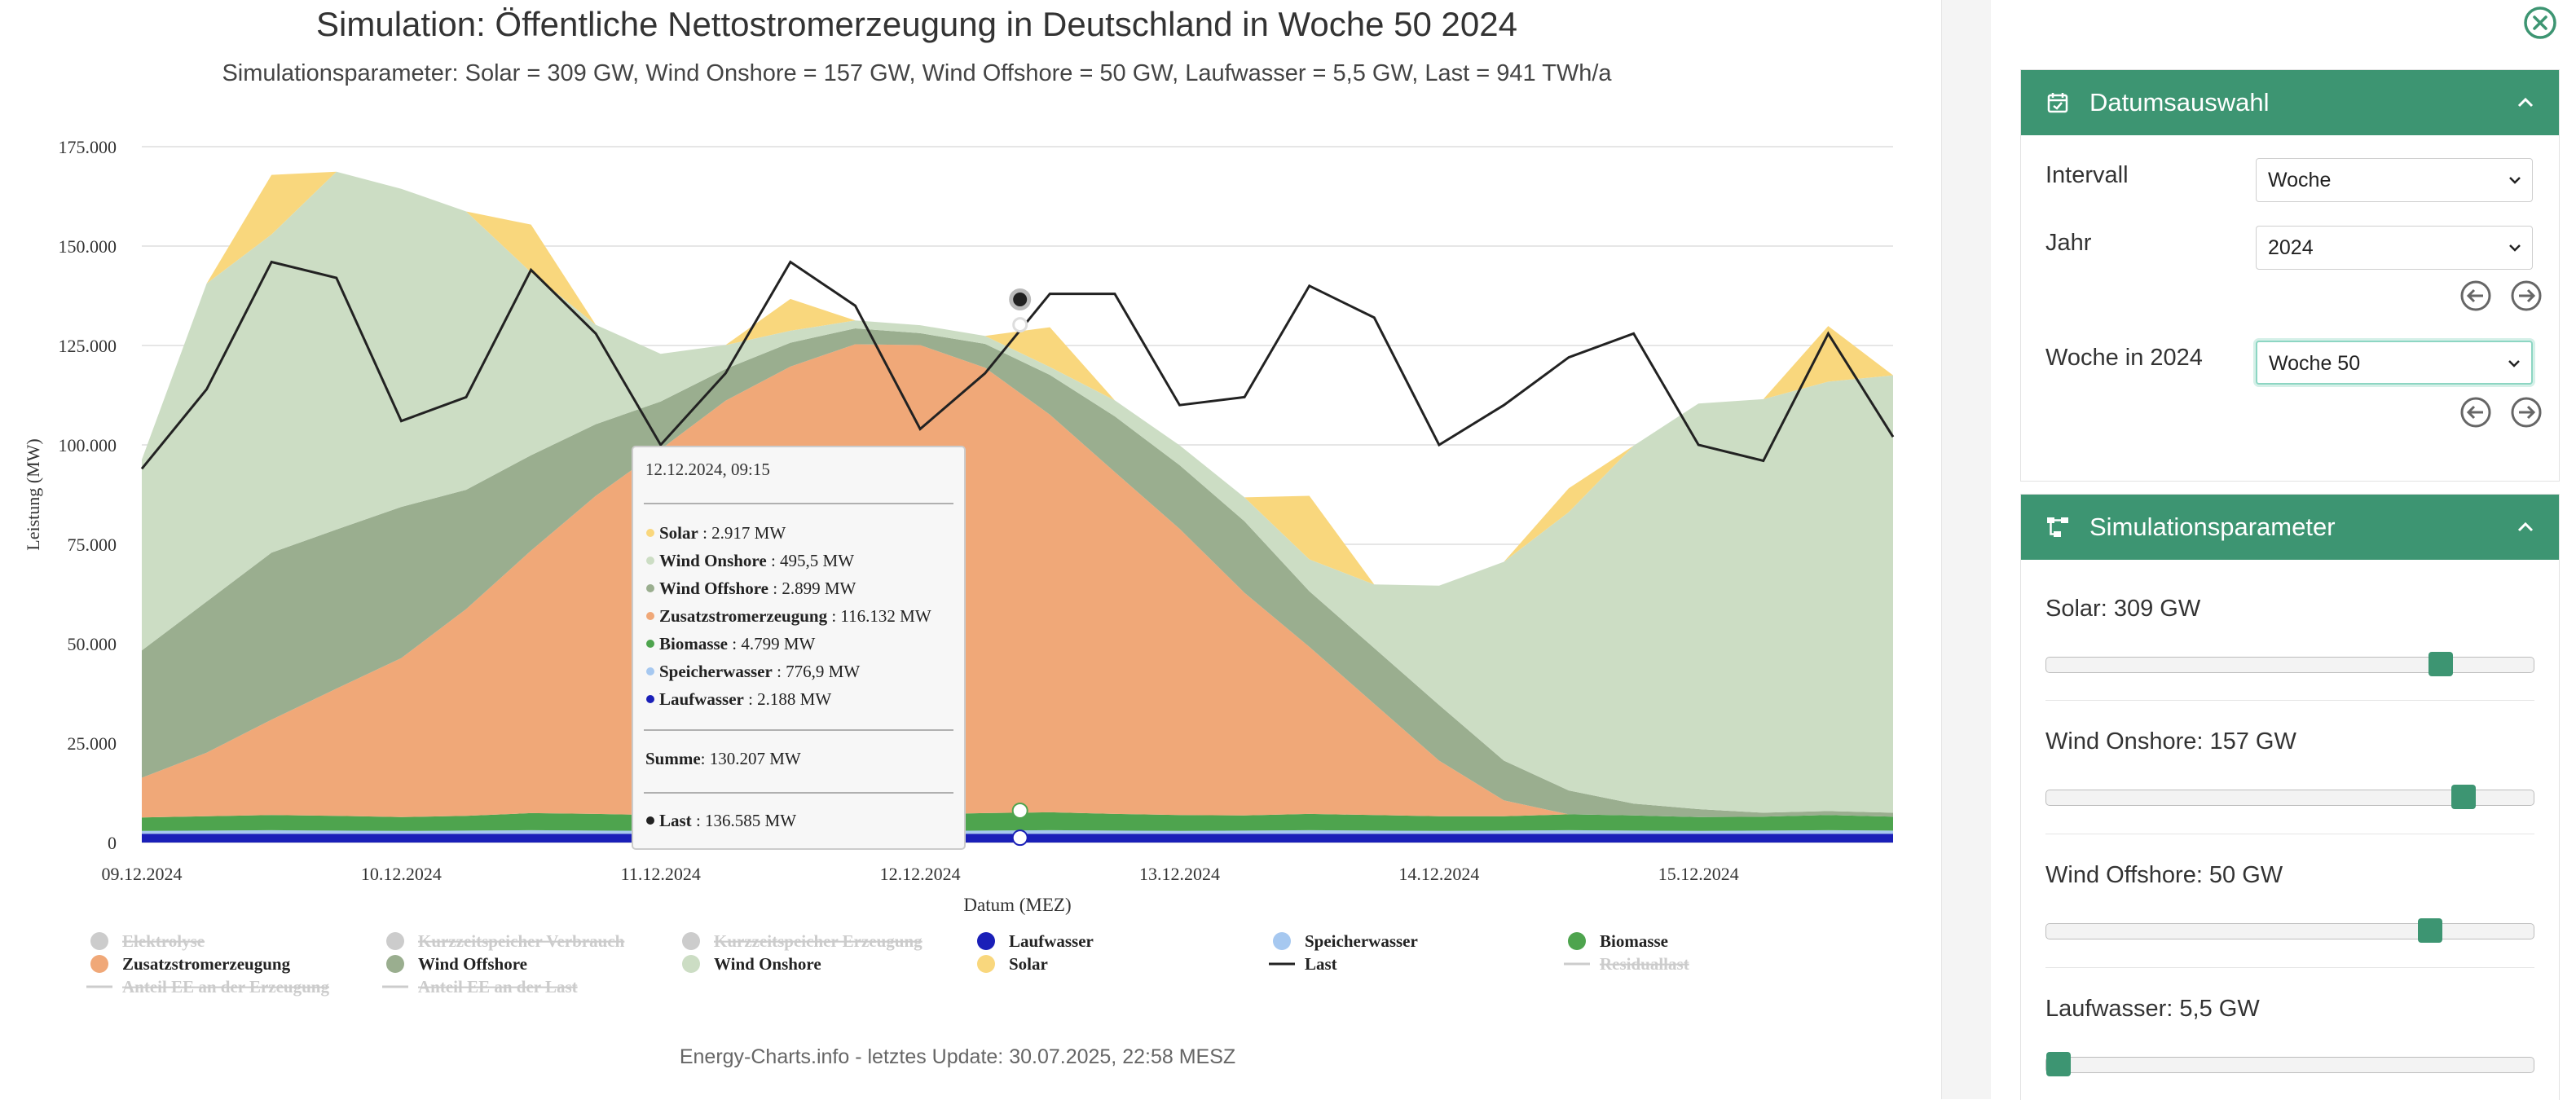  What do you see at coordinates (2540, 23) in the screenshot?
I see `close-icon` at bounding box center [2540, 23].